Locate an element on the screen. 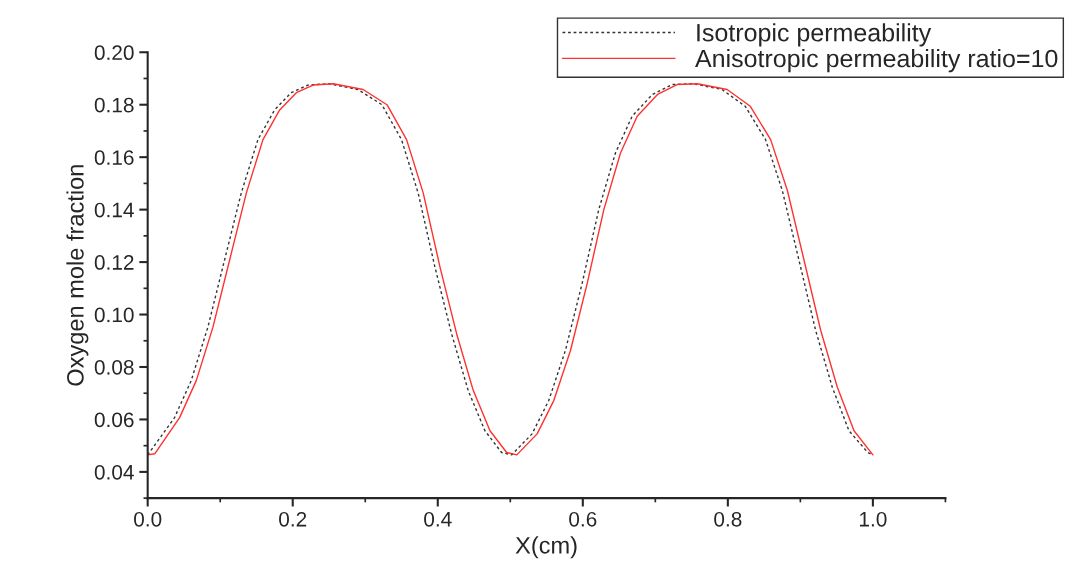 This screenshot has width=1078, height=568. legend-label: Anisotropic permeability ratio=10 is located at coordinates (876, 60).